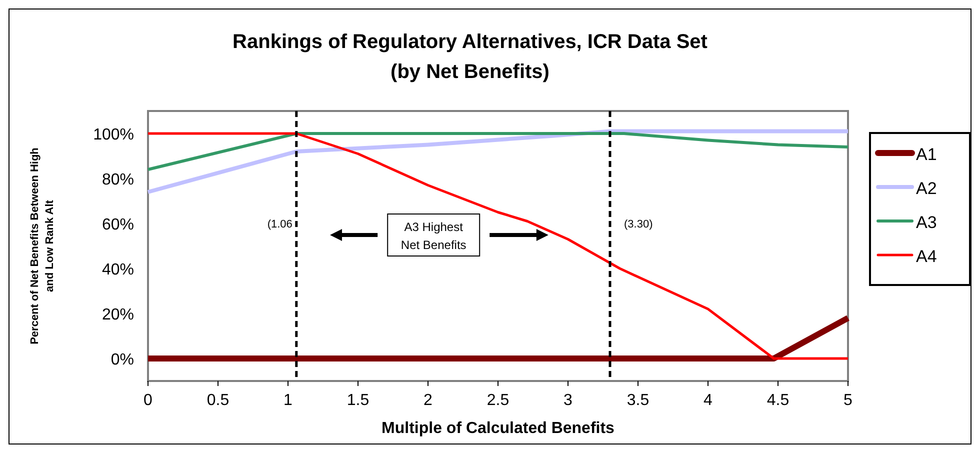  Describe the element at coordinates (113, 135) in the screenshot. I see `y-tick-label: 100%` at that location.